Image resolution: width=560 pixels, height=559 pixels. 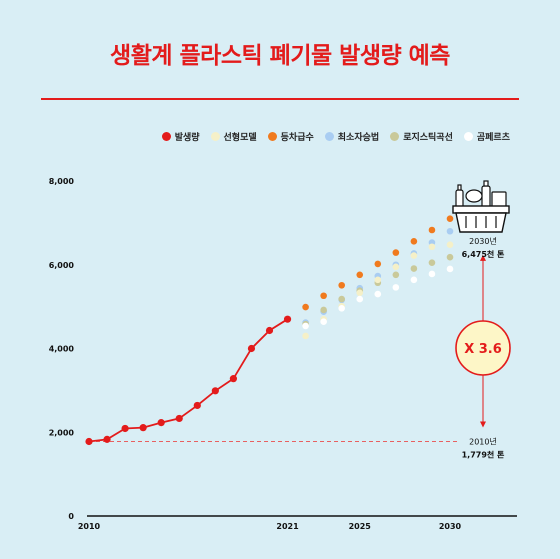 I want to click on legend-item: 등차급수, so click(x=290, y=136).